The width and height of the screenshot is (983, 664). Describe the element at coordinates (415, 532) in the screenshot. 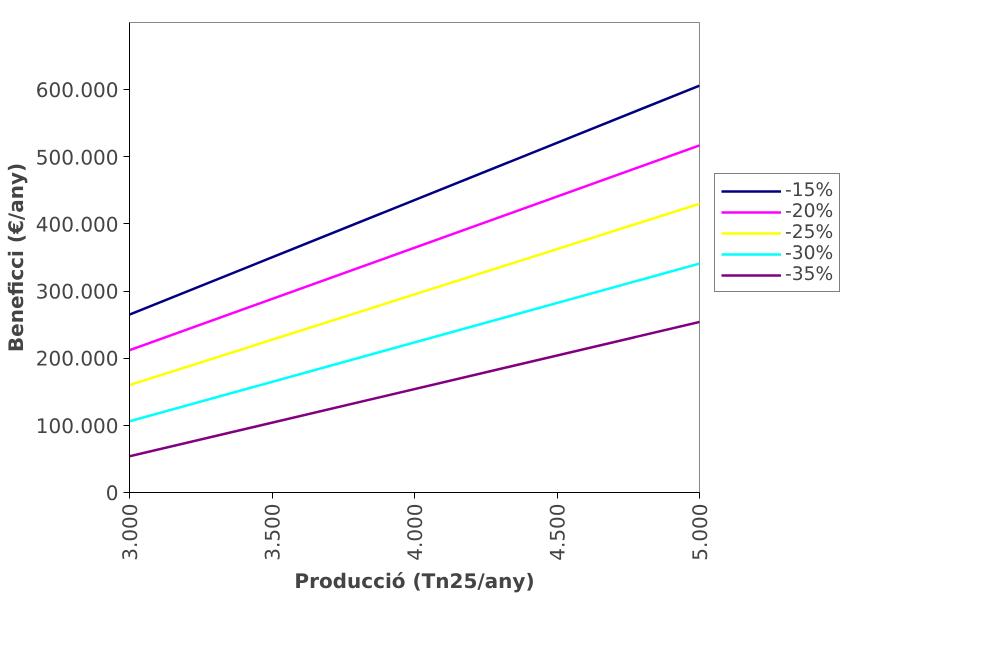

I see `x-tick-label: 4.000` at that location.